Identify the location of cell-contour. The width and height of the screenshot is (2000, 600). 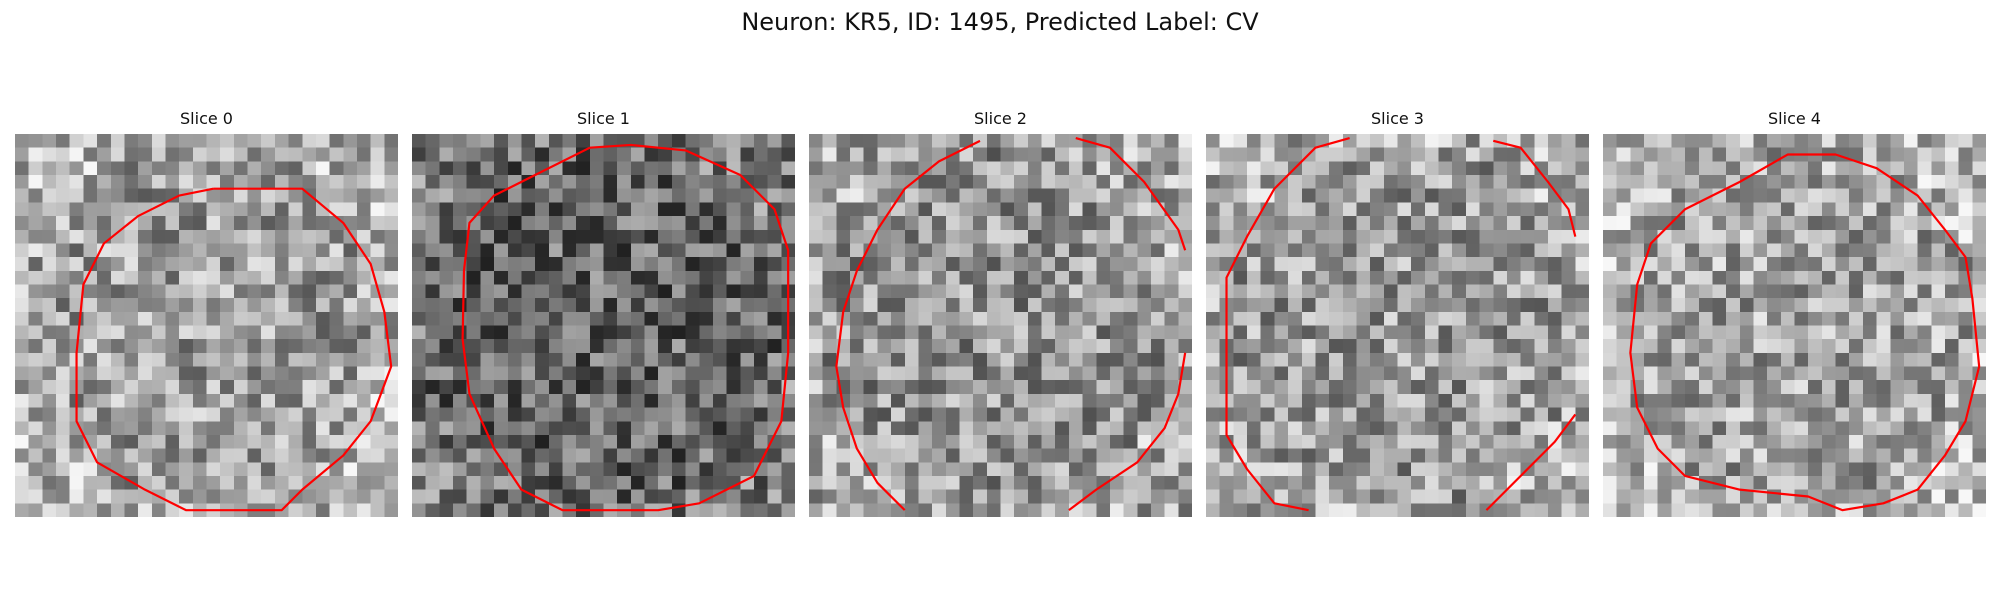
(1531, 462).